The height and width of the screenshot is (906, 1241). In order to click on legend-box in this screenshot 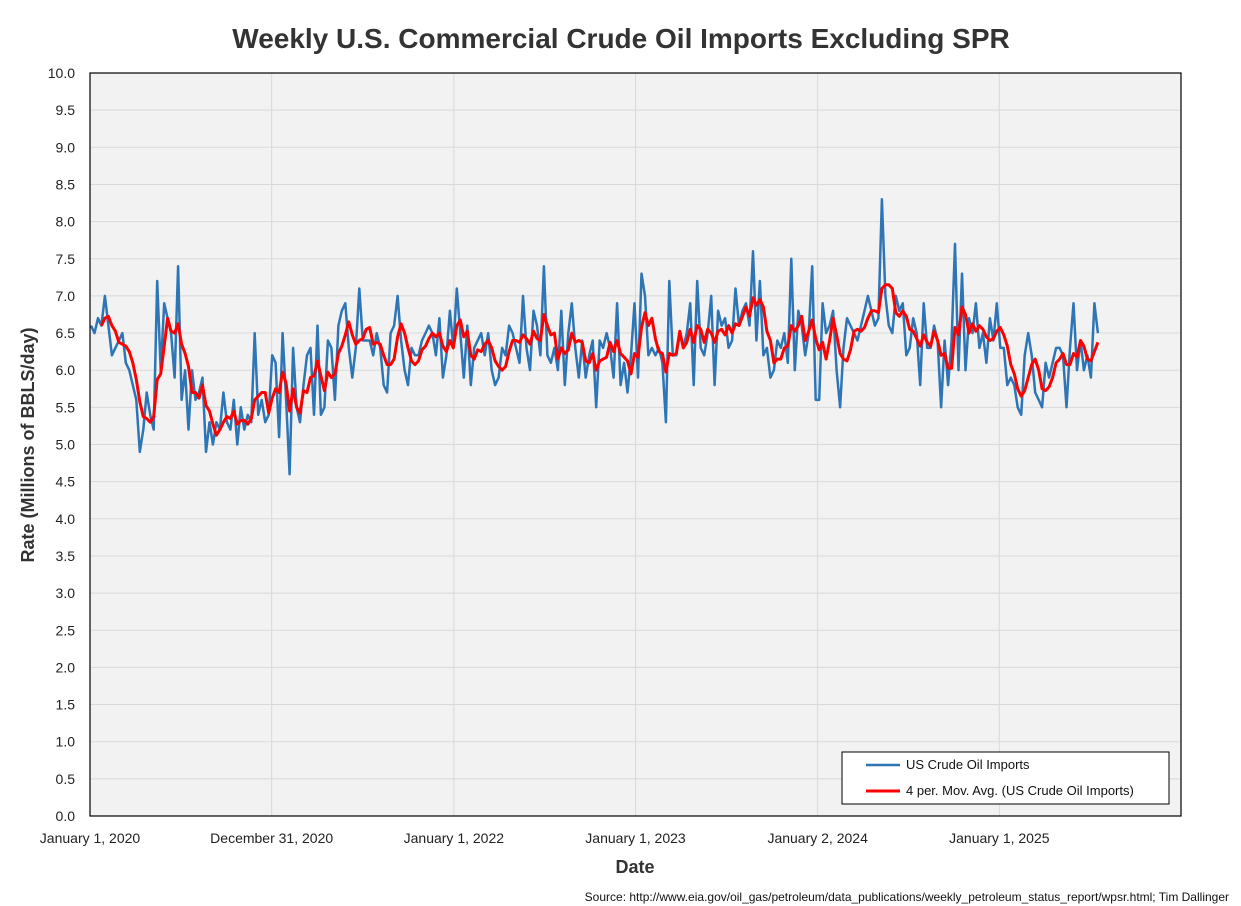, I will do `click(1005, 778)`.